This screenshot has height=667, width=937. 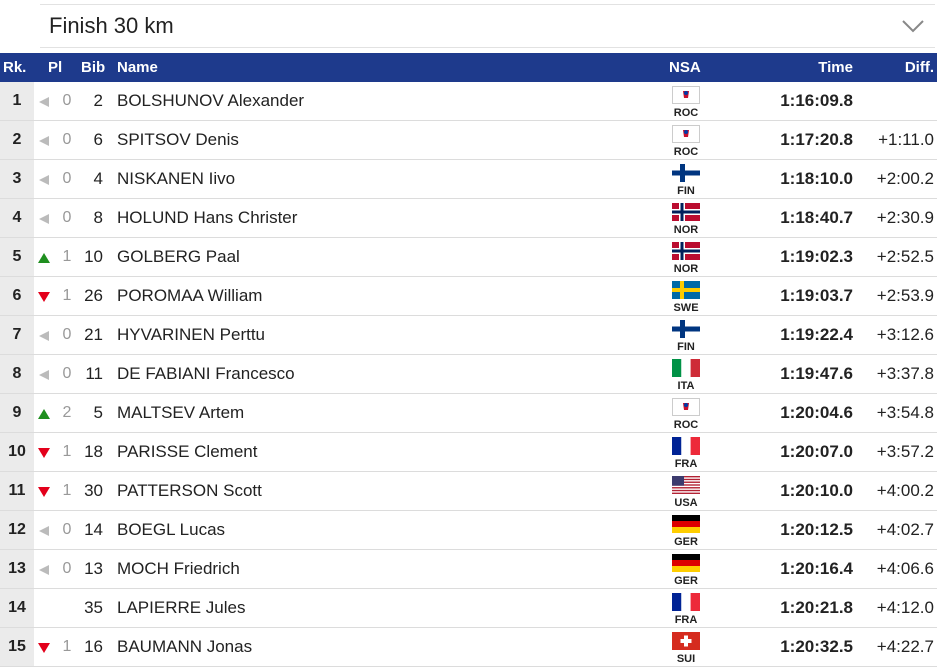 I want to click on rank: 9, so click(x=17, y=413).